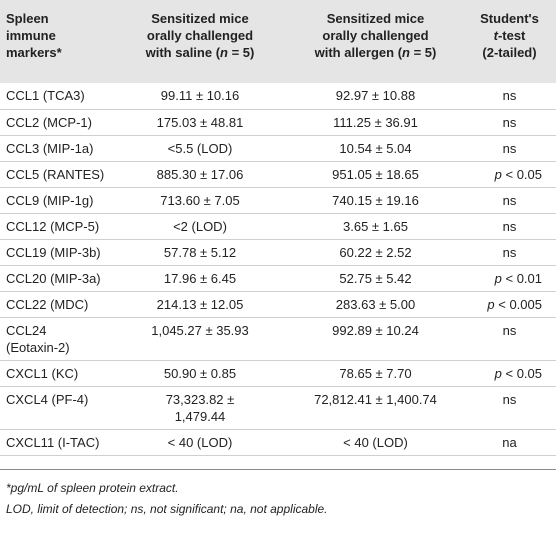  I want to click on header-saline-line: with saline (, so click(183, 52).